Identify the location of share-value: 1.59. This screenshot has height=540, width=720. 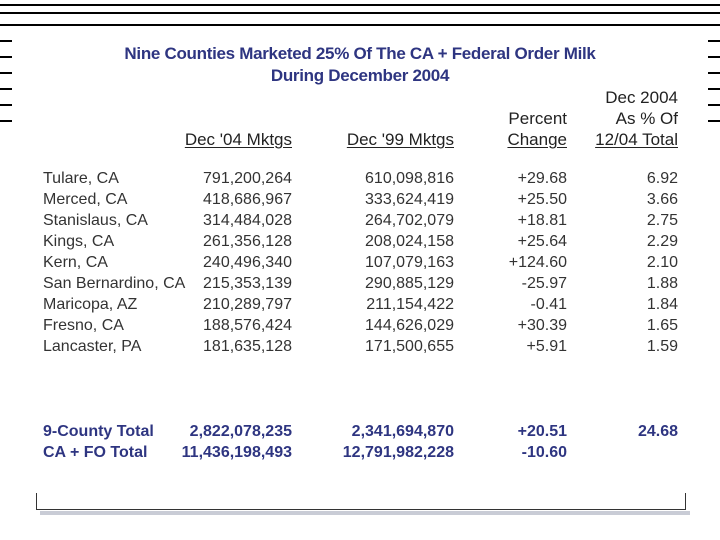
(662, 346).